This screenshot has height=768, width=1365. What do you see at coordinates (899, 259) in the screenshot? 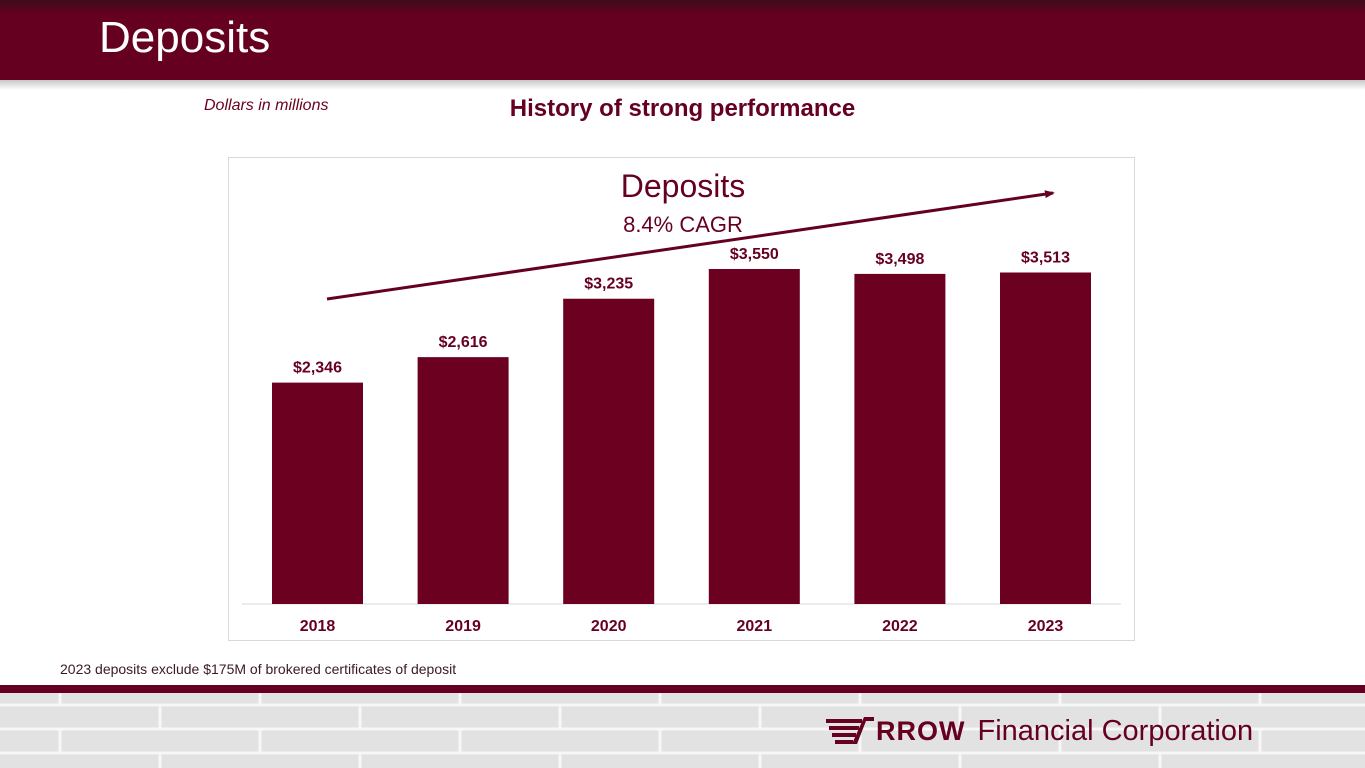
I see `data-label-2022: $3,498` at bounding box center [899, 259].